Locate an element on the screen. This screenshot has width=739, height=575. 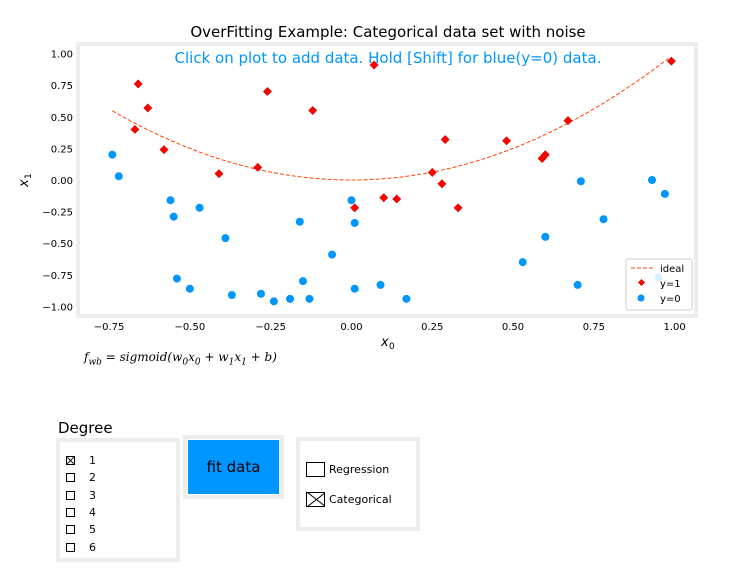
y-tick-label: −1.00 is located at coordinates (57, 307).